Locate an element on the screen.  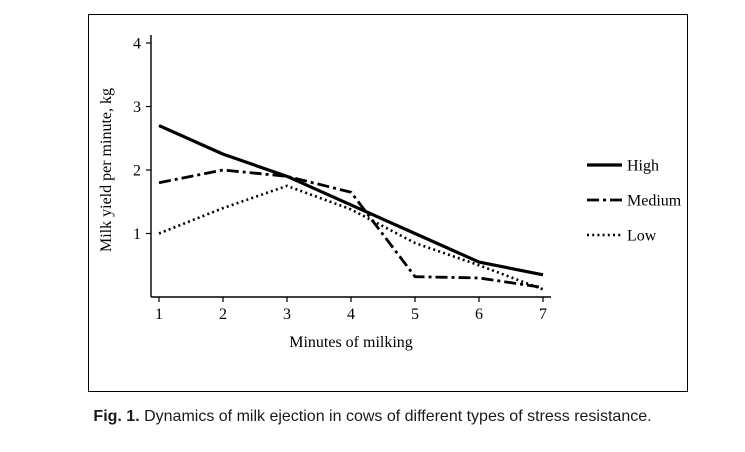
series-medium-line is located at coordinates (351, 228).